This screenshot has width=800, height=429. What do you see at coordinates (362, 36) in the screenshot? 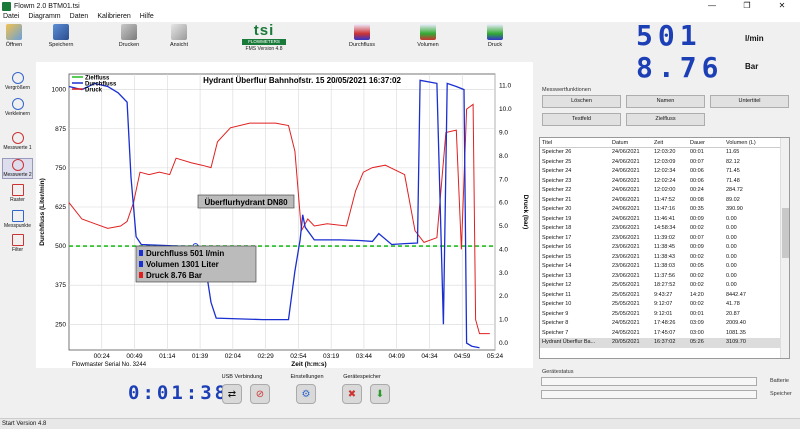
I see `flow-view-button: Durchfluss` at bounding box center [362, 36].